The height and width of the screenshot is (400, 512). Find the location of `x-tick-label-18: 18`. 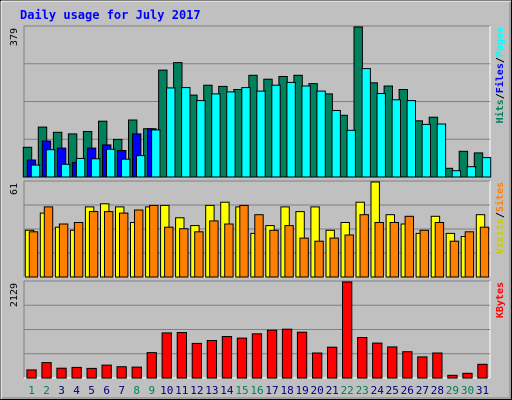

x-tick-label-18: 18 is located at coordinates (286, 390).